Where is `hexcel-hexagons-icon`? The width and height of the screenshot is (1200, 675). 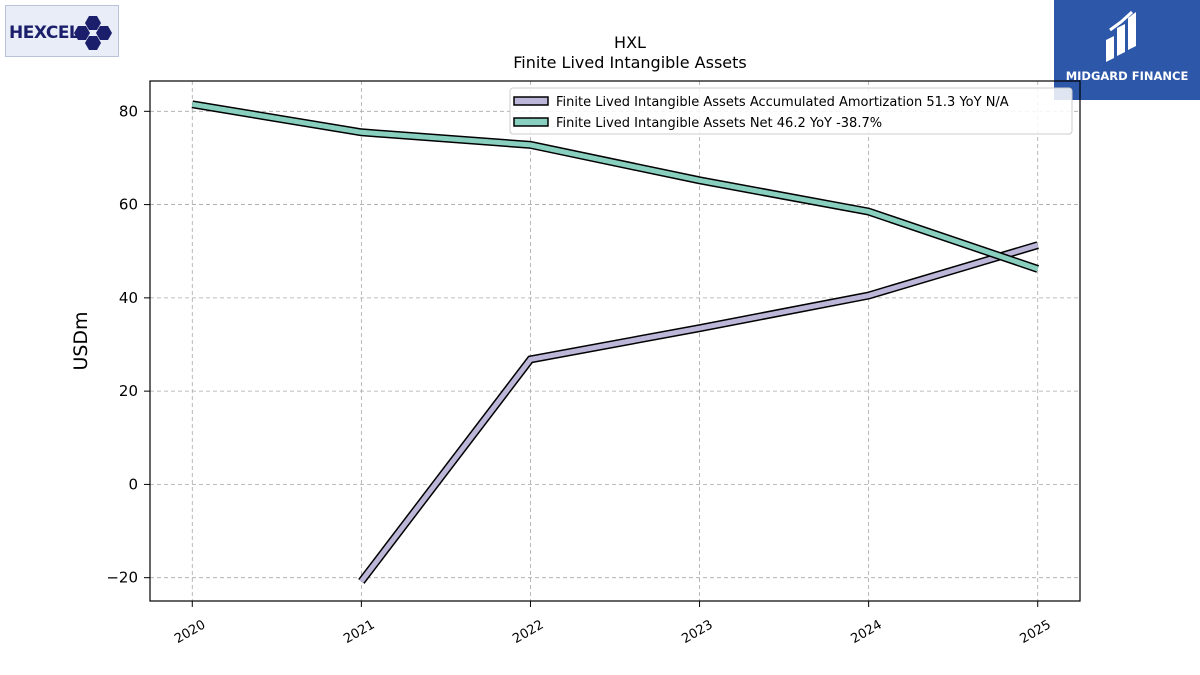 hexcel-hexagons-icon is located at coordinates (93, 33).